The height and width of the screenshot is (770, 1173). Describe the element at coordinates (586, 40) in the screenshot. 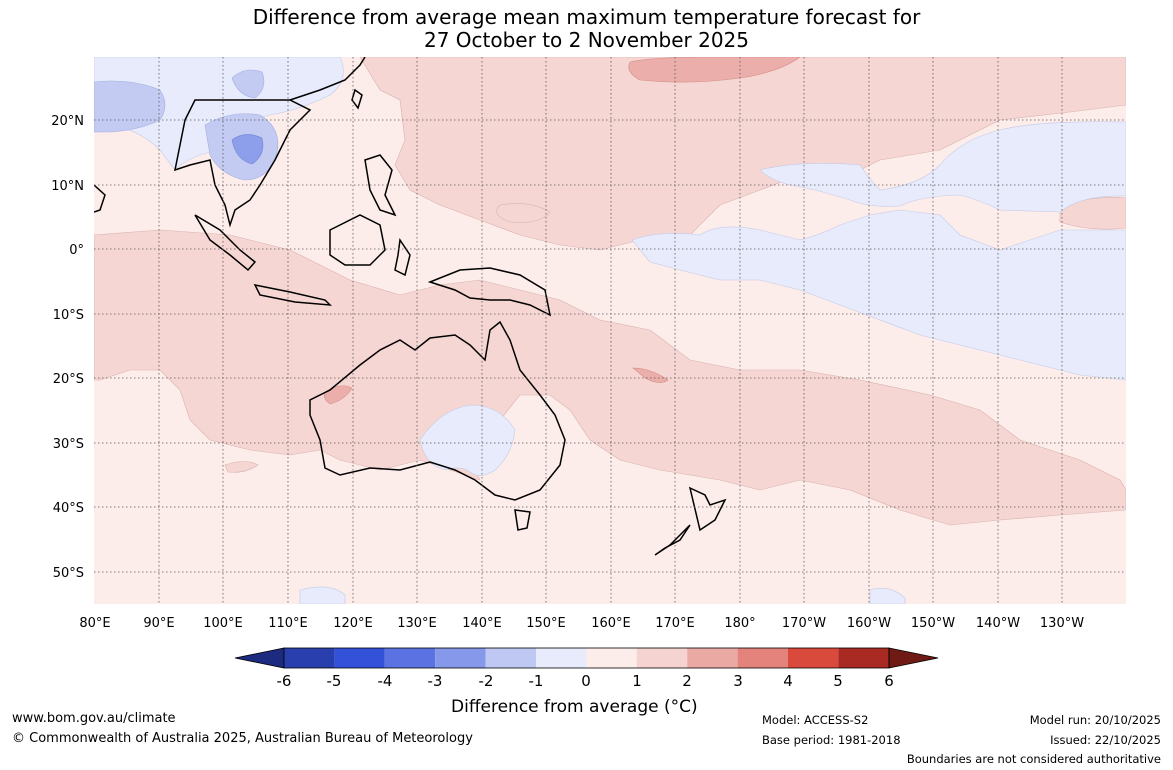

I see `map-title-line2: 27 October to 2 November 2025` at that location.